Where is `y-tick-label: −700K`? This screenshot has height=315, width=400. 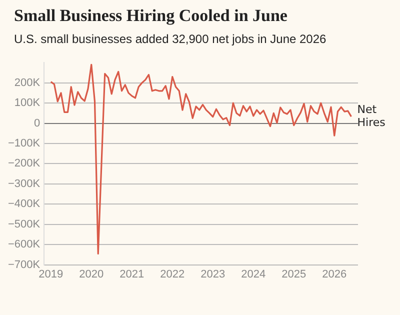 y-tick-label: −700K is located at coordinates (24, 264).